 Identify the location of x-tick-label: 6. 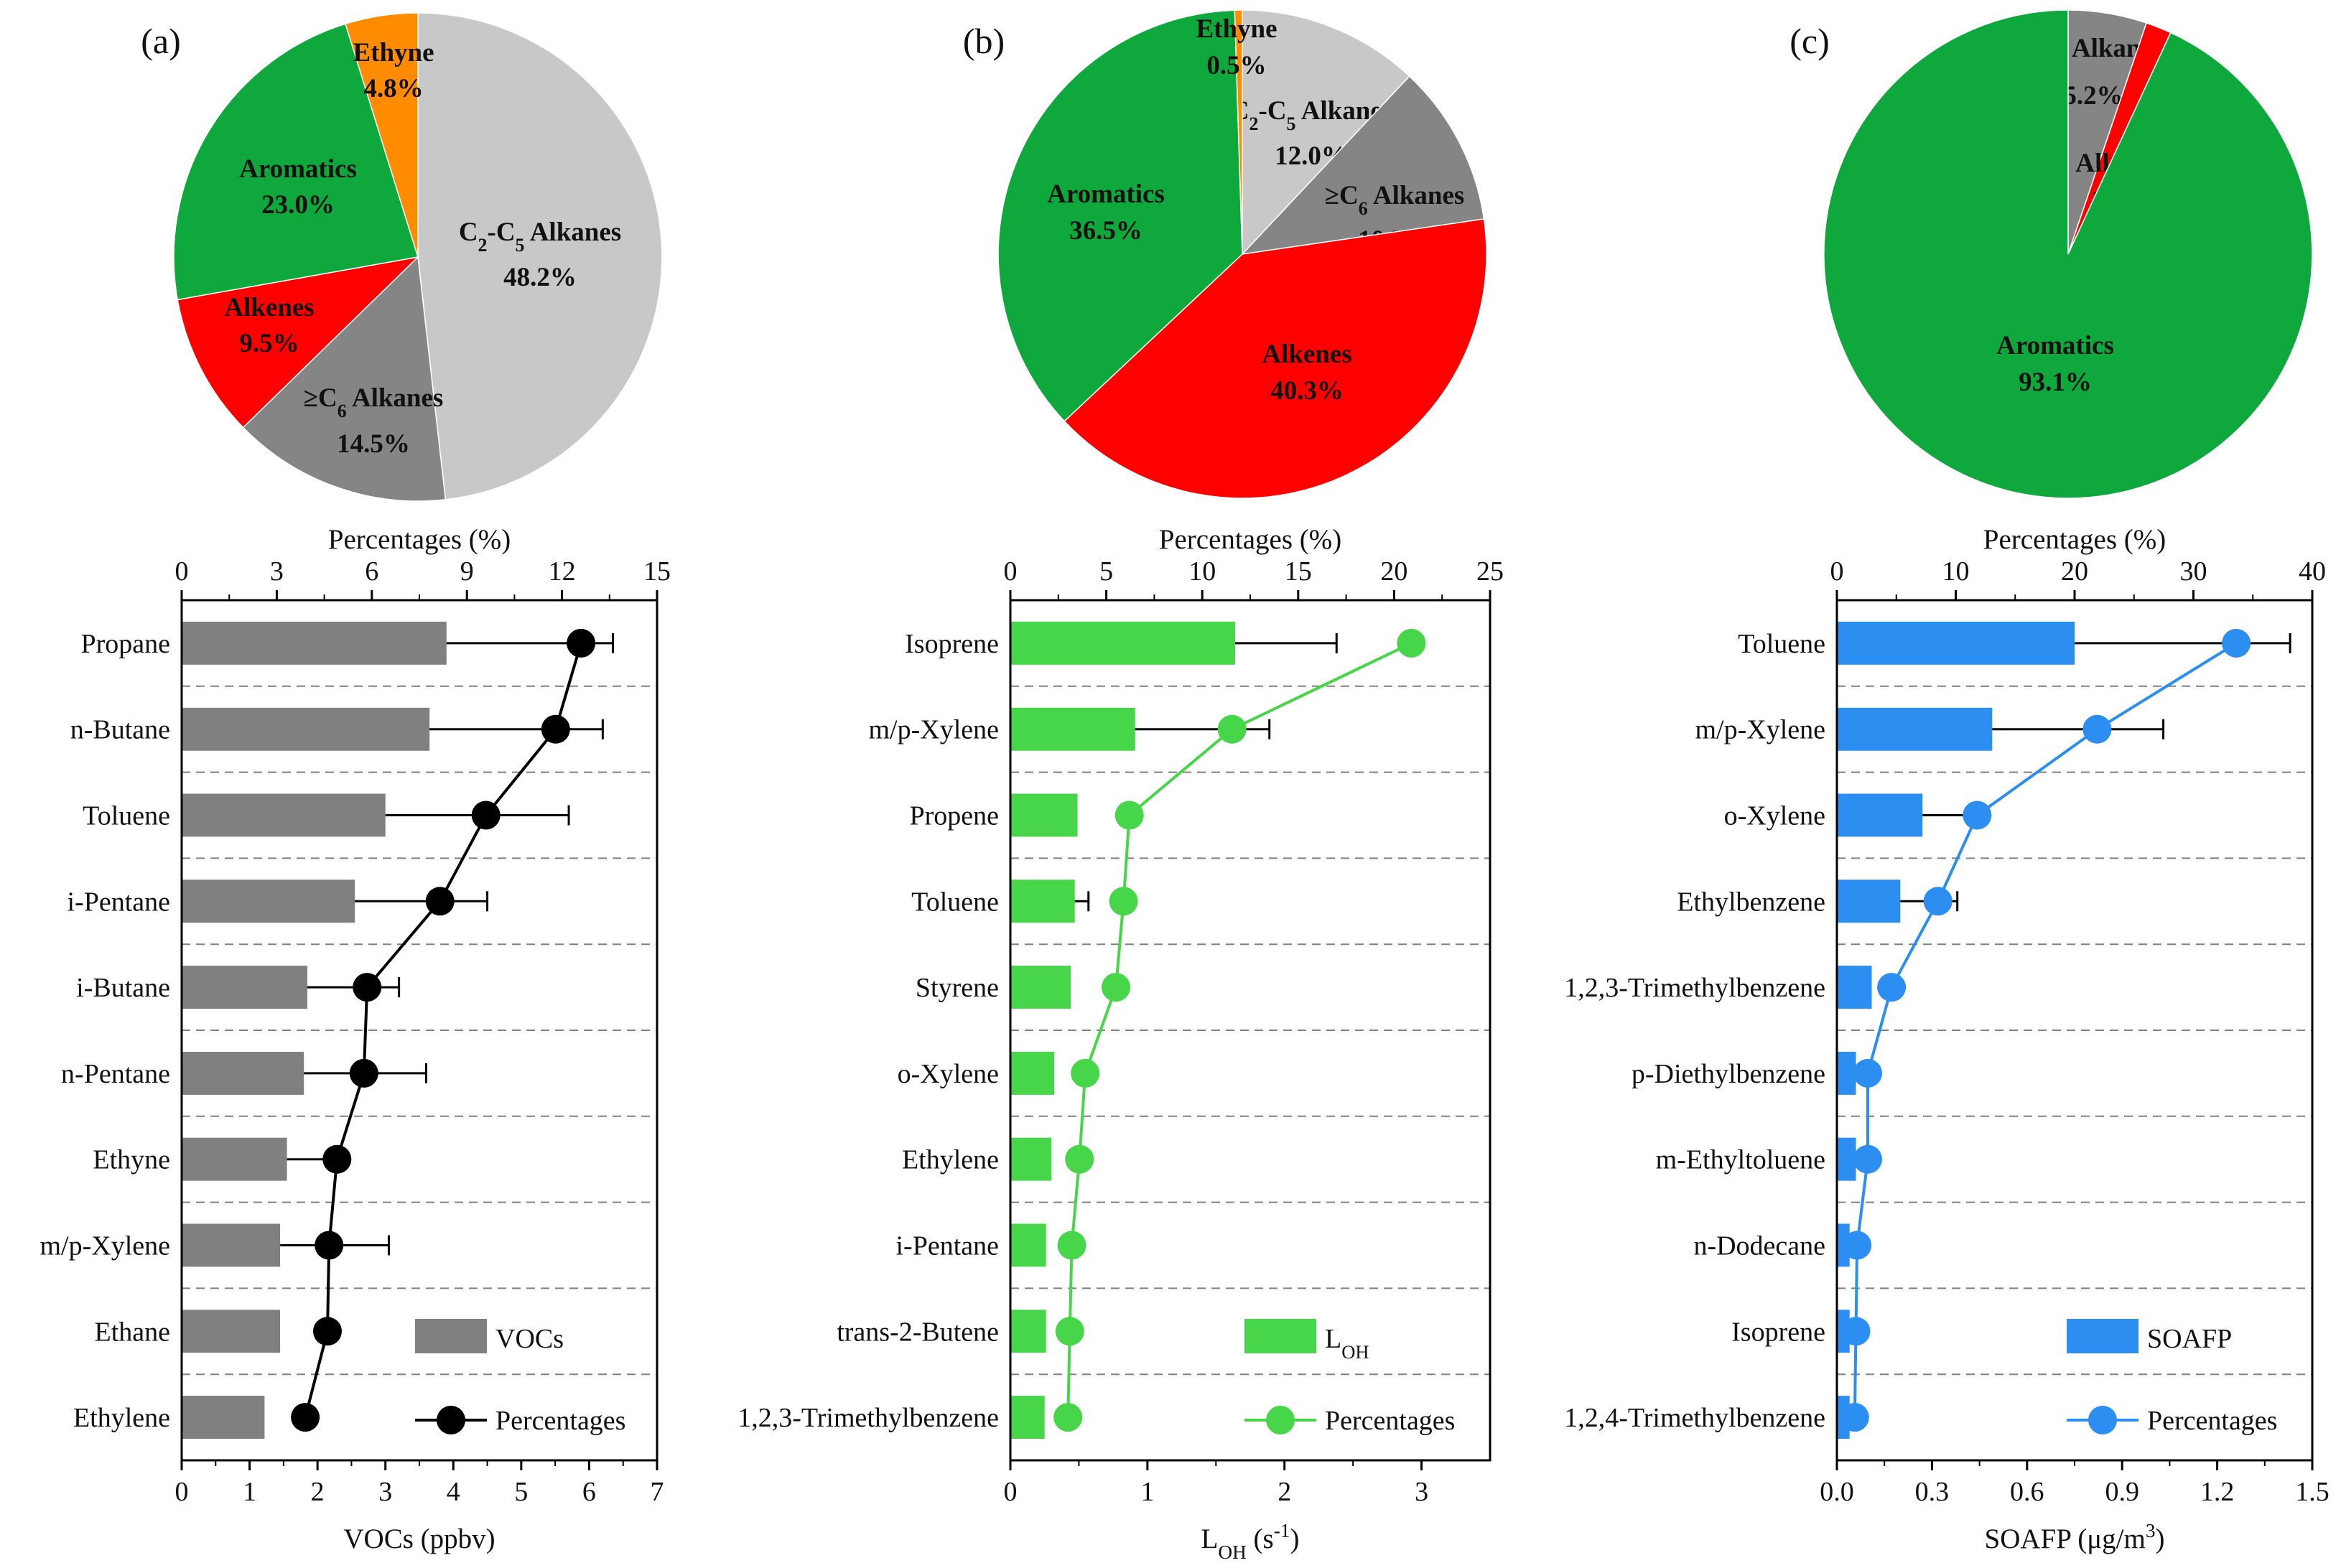
(589, 1492).